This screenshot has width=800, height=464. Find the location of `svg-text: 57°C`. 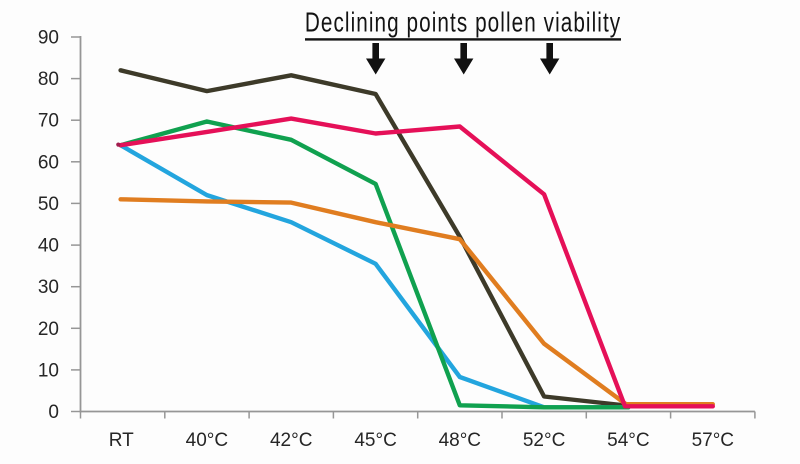

svg-text: 57°C is located at coordinates (713, 440).